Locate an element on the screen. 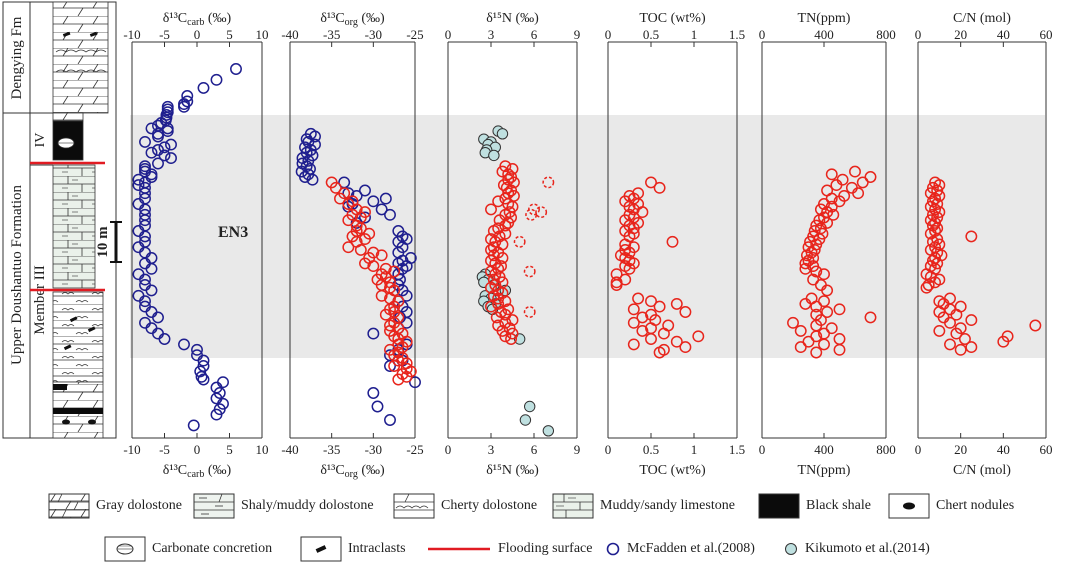  black-shale-swatch is located at coordinates (779, 506).